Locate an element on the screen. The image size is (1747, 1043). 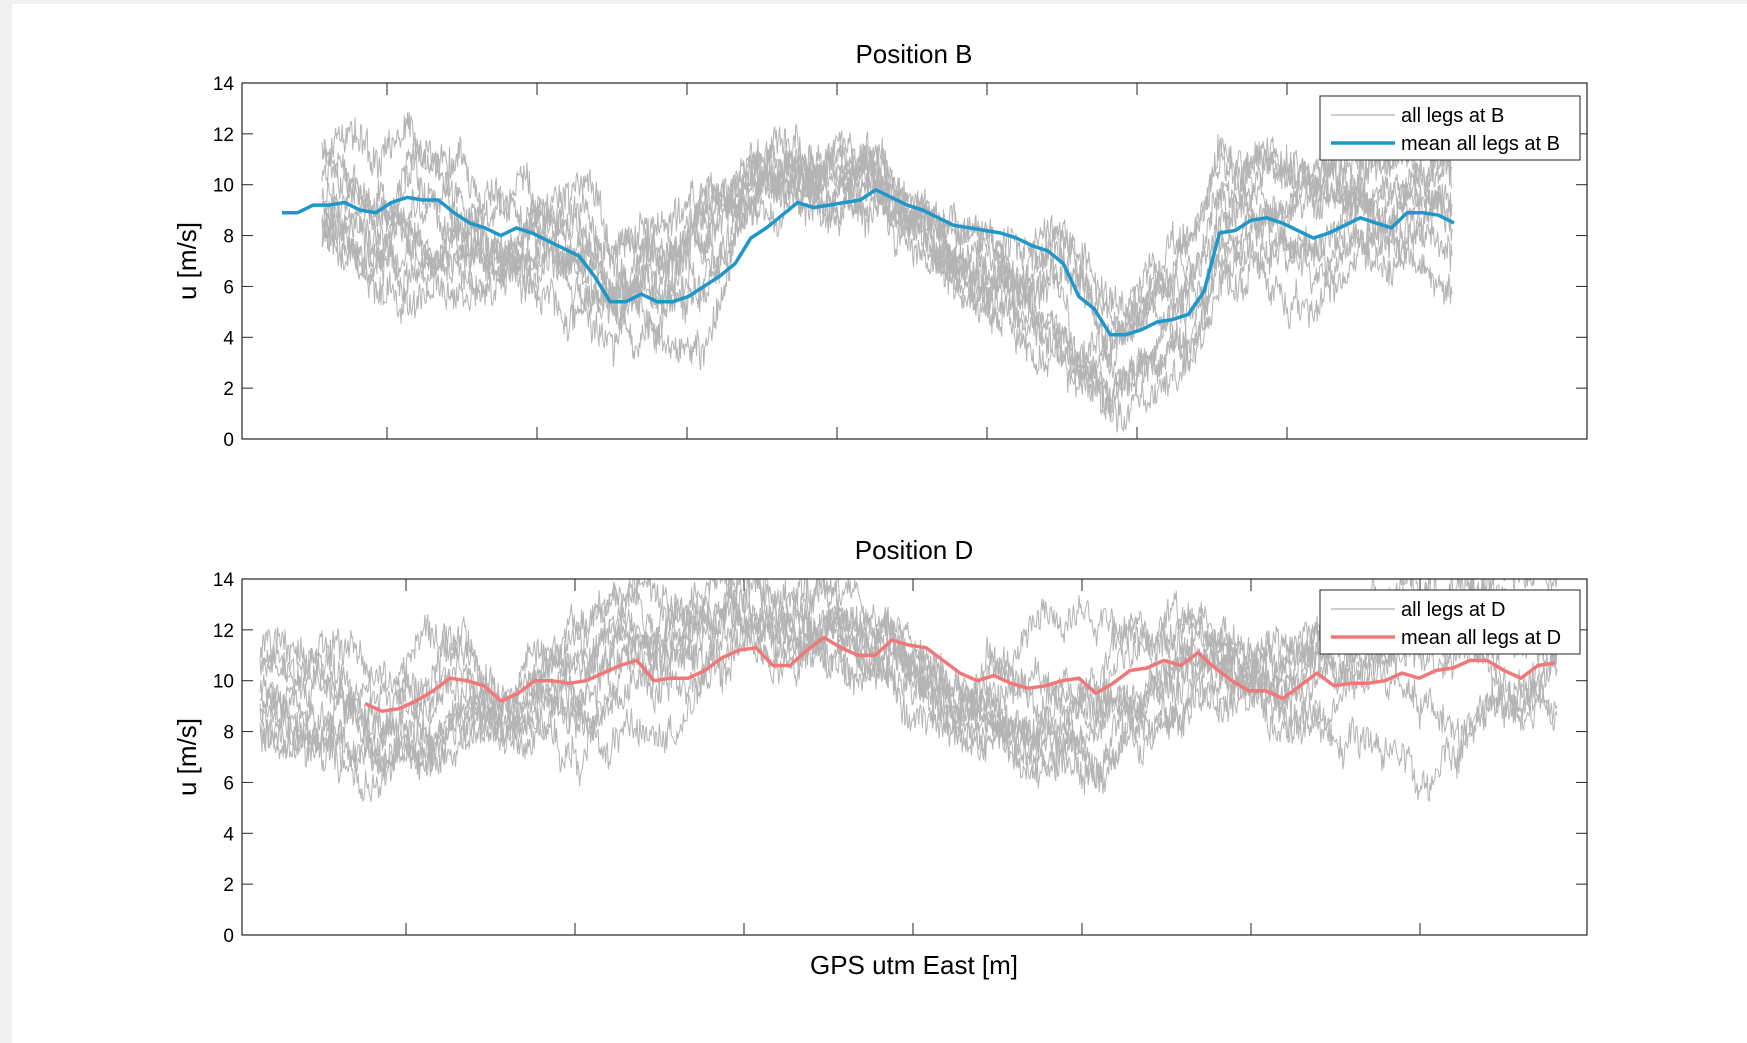
mean-line-d is located at coordinates (960, 674).